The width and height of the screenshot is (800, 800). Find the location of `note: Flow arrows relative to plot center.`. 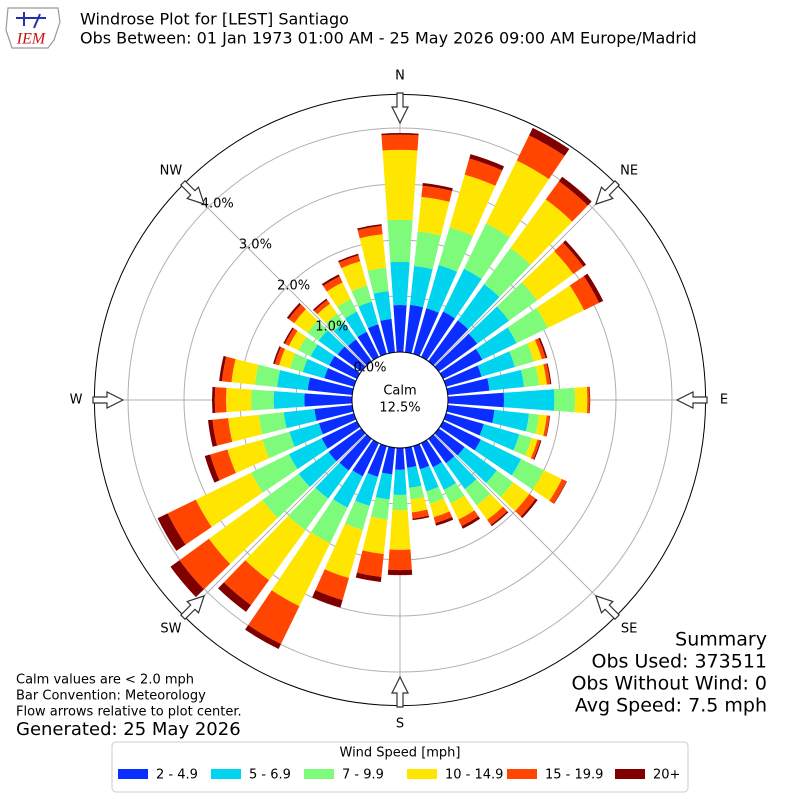

note: Flow arrows relative to plot center. is located at coordinates (129, 712).